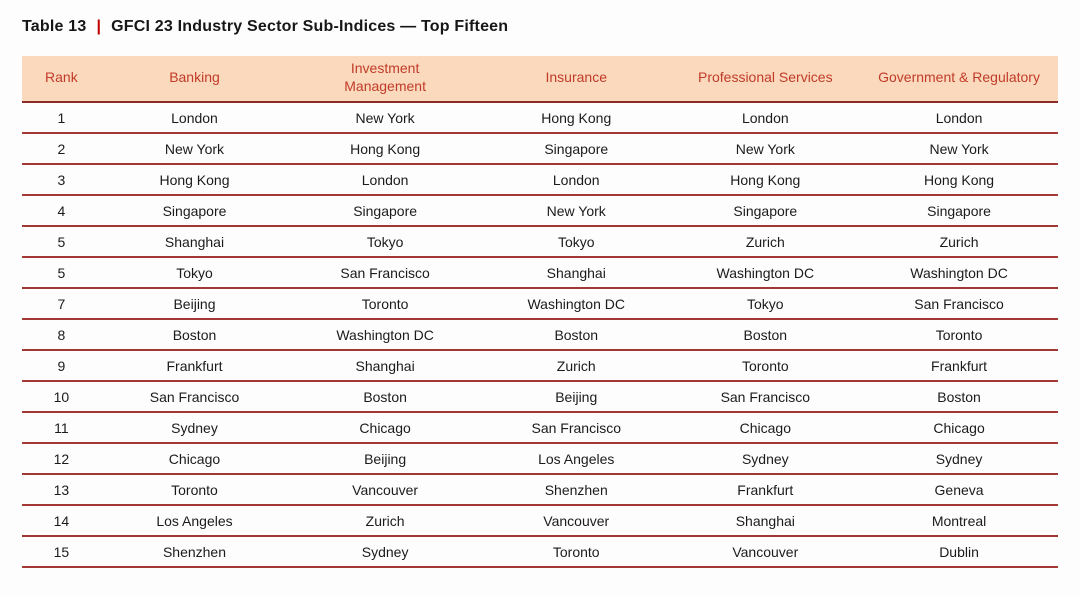 The height and width of the screenshot is (596, 1080). I want to click on cell-banking: Toronto, so click(194, 490).